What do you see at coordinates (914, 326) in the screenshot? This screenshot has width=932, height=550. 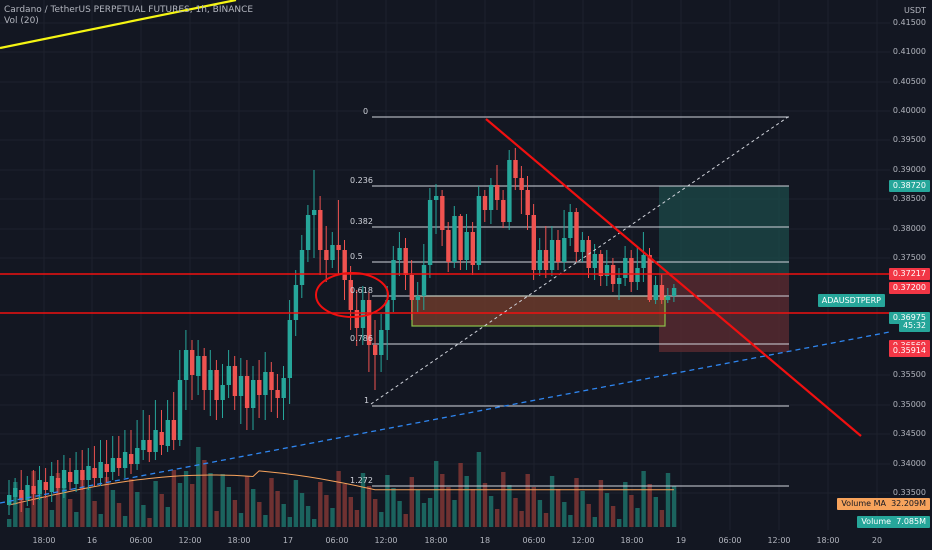 I see `price-tag: 45:32` at bounding box center [914, 326].